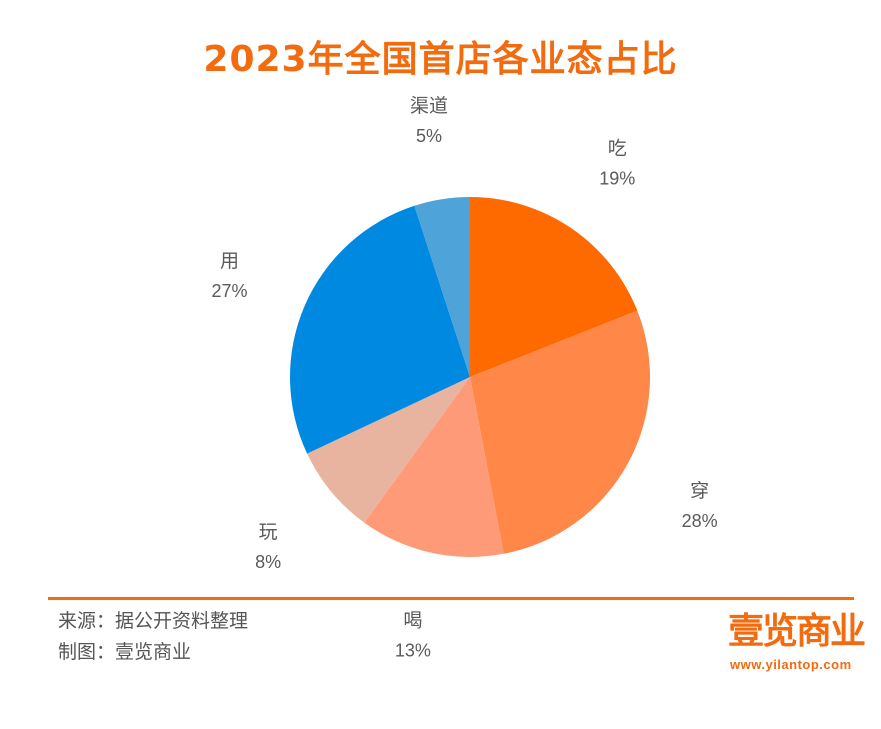 The height and width of the screenshot is (729, 881). What do you see at coordinates (125, 652) in the screenshot?
I see `maker-note: 制图：壹览商业` at bounding box center [125, 652].